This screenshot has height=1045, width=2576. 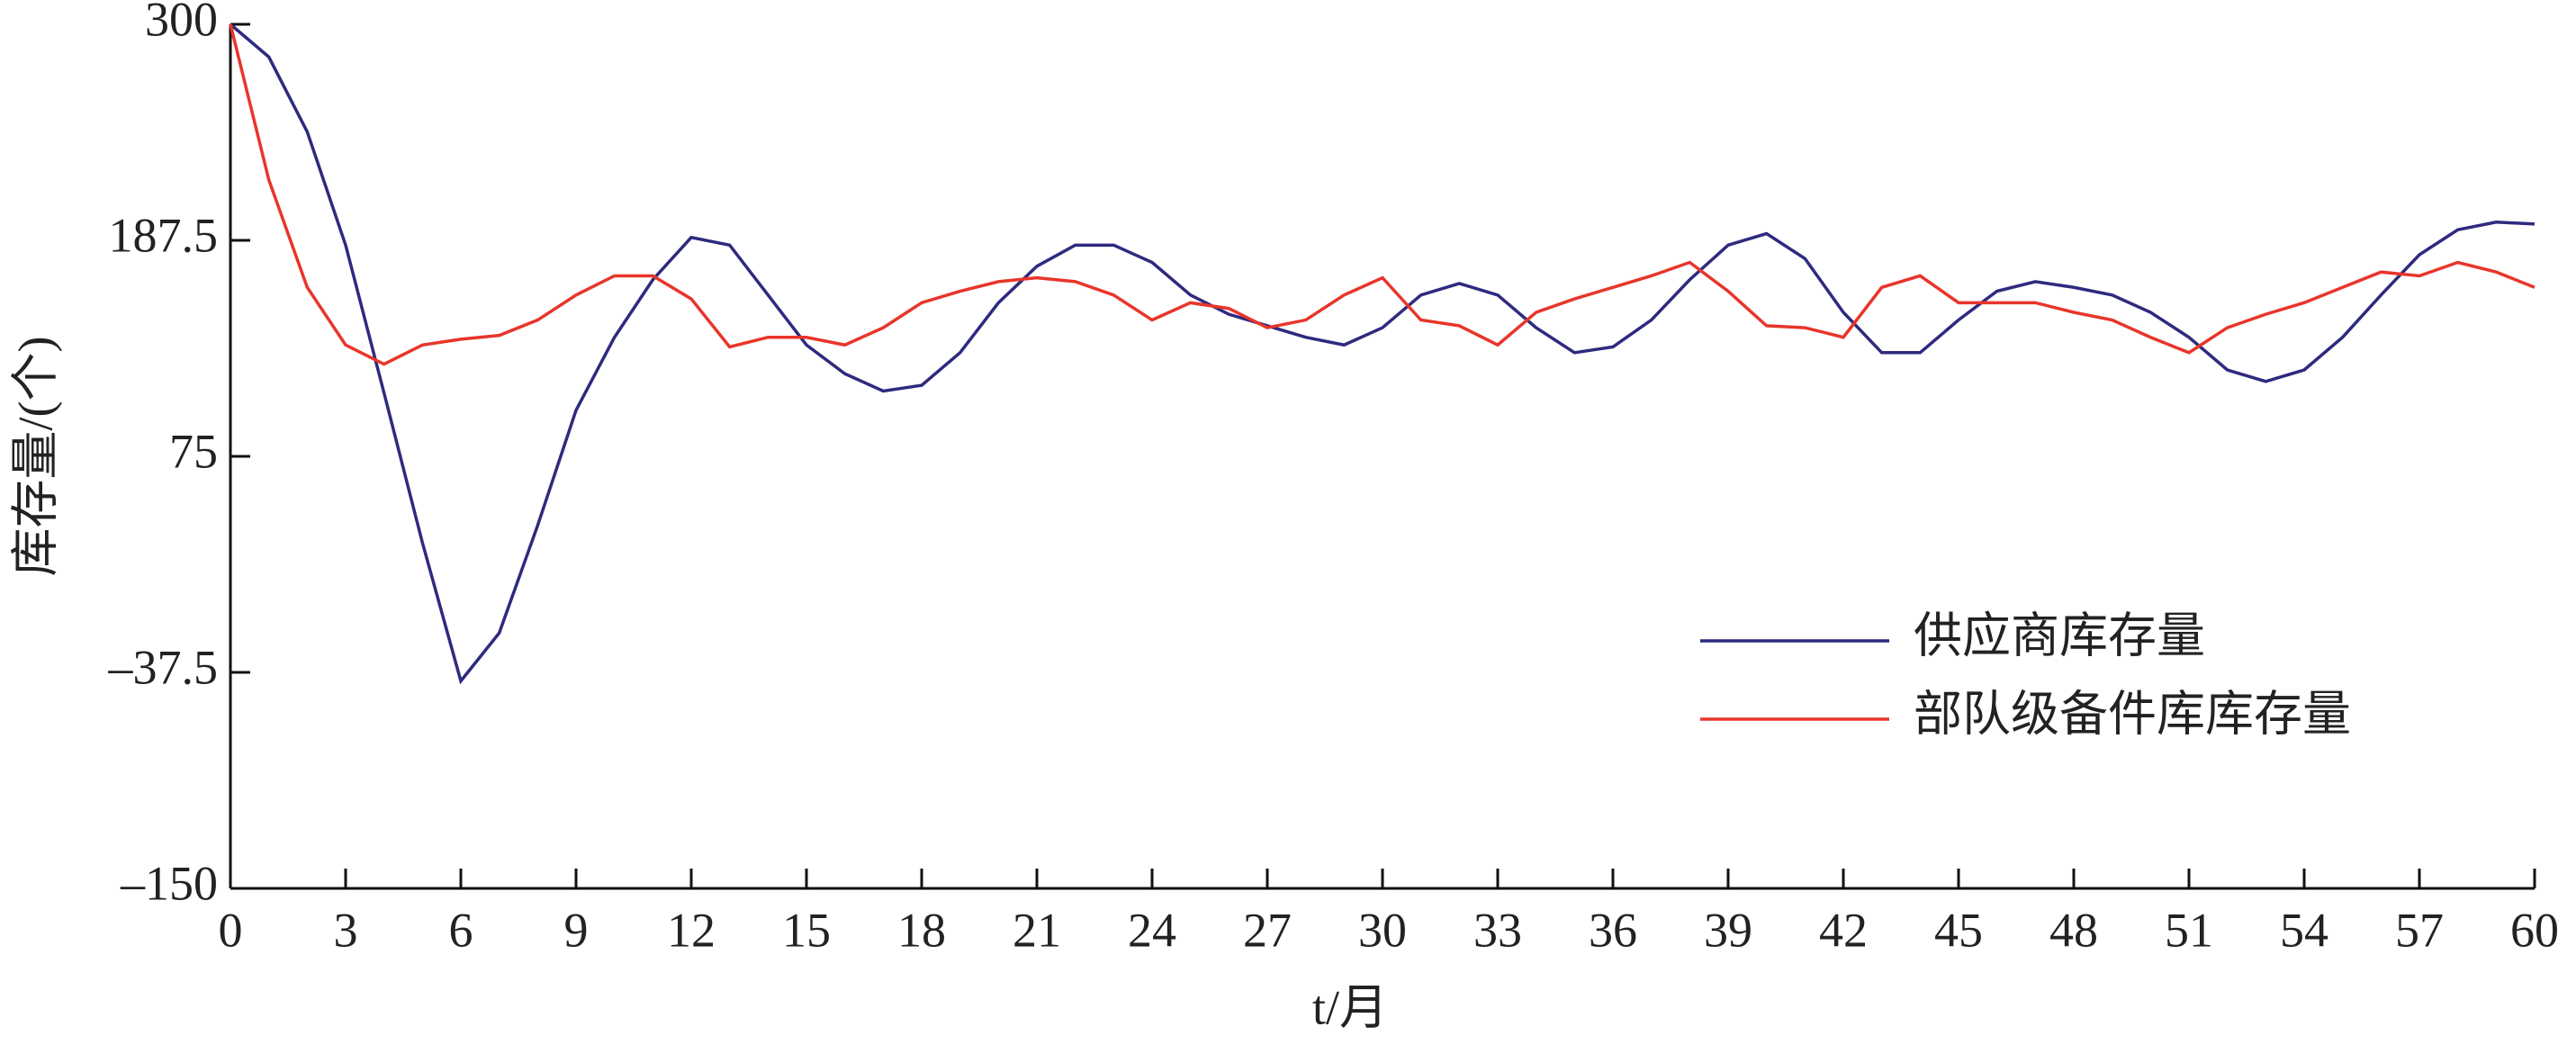 What do you see at coordinates (1843, 930) in the screenshot?
I see `x-tick-label: 42` at bounding box center [1843, 930].